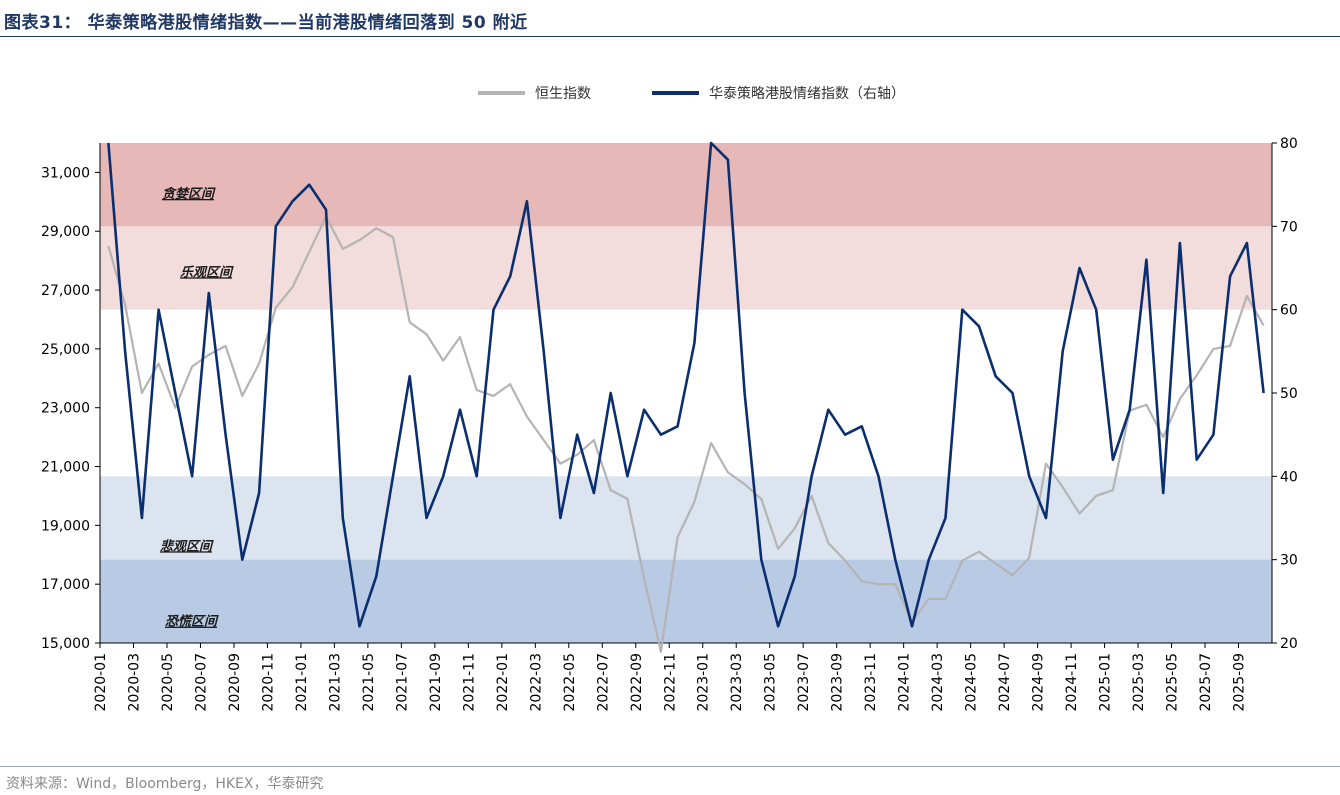 Image resolution: width=1340 pixels, height=795 pixels. What do you see at coordinates (65, 232) in the screenshot?
I see `left-tick-label-7: 29,000` at bounding box center [65, 232].